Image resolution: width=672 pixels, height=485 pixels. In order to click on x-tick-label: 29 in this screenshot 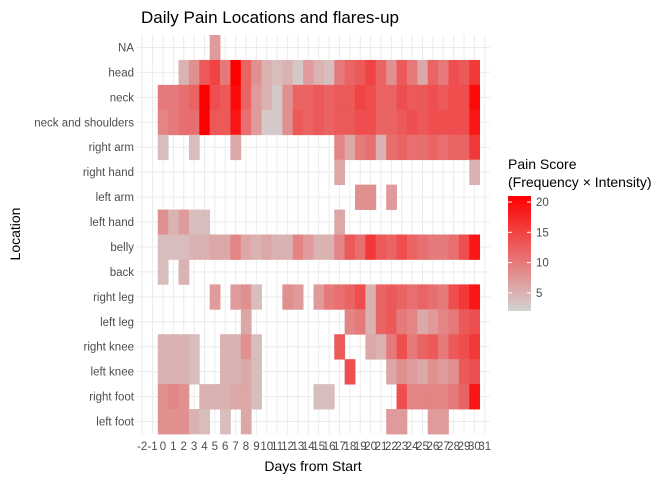, I will do `click(464, 447)`.